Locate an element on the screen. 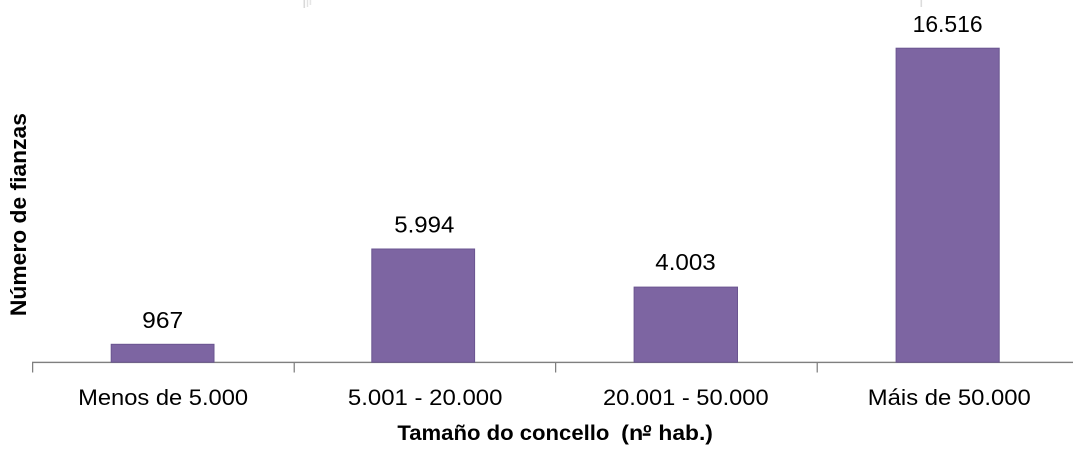 This screenshot has height=450, width=1073. svg-text: 5.001 - 20.000 is located at coordinates (425, 397).